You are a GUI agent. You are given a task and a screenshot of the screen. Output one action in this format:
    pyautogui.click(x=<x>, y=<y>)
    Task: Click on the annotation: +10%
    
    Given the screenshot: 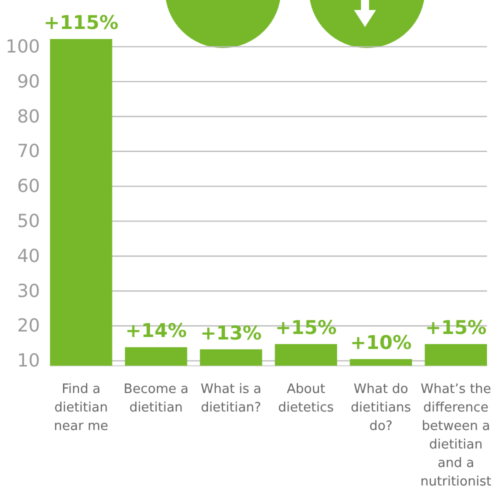 What is the action you would take?
    pyautogui.click(x=381, y=343)
    